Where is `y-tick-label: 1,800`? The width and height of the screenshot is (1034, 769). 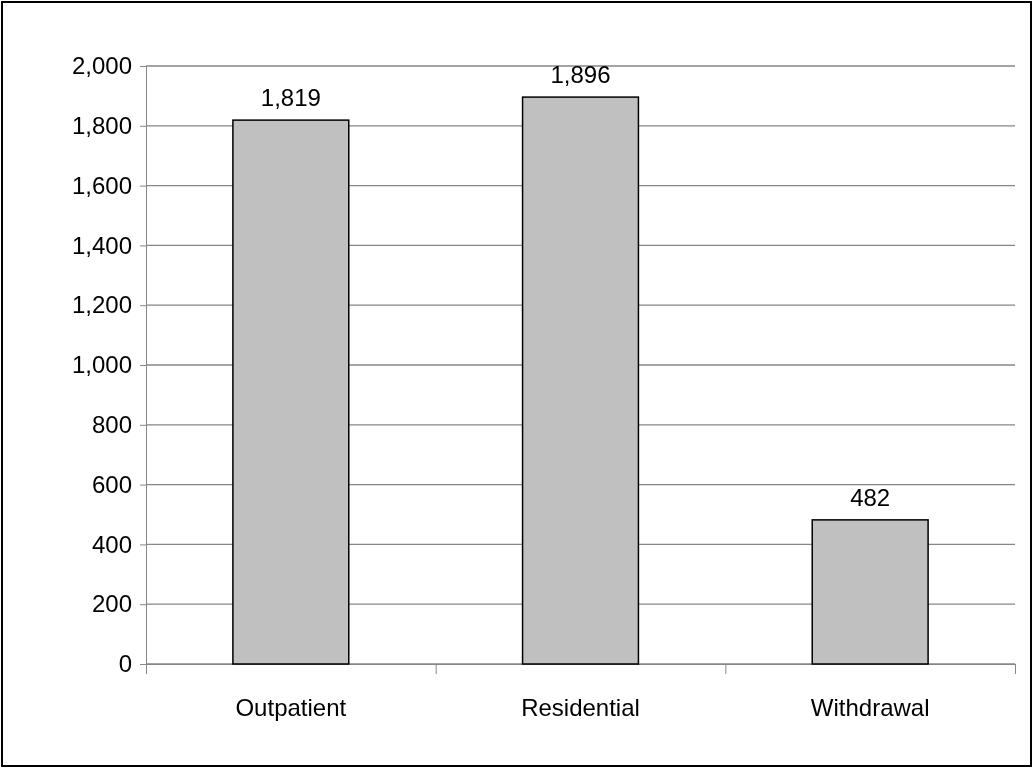
y-tick-label: 1,800 is located at coordinates (101, 125).